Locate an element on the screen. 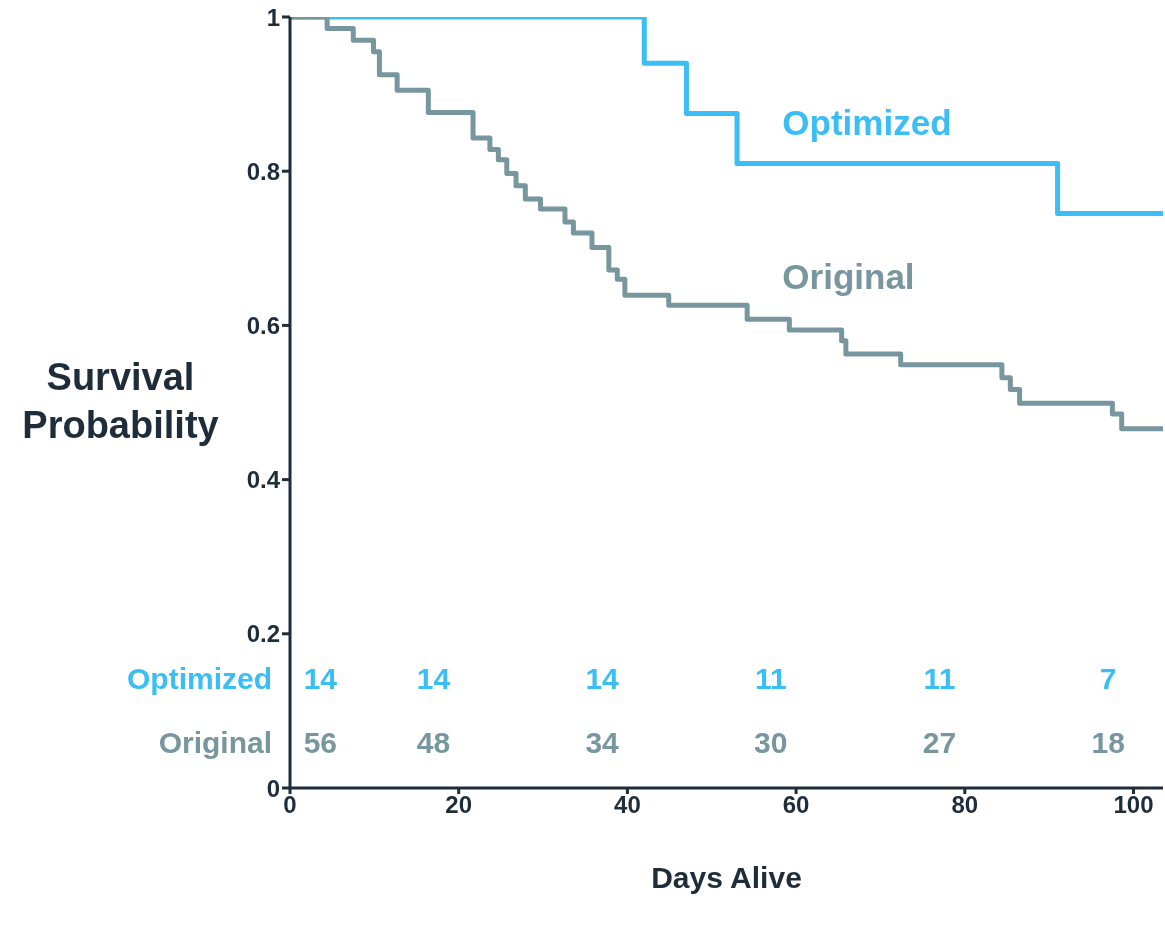 Image resolution: width=1165 pixels, height=937 pixels. x-tick-label: 80 is located at coordinates (965, 805).